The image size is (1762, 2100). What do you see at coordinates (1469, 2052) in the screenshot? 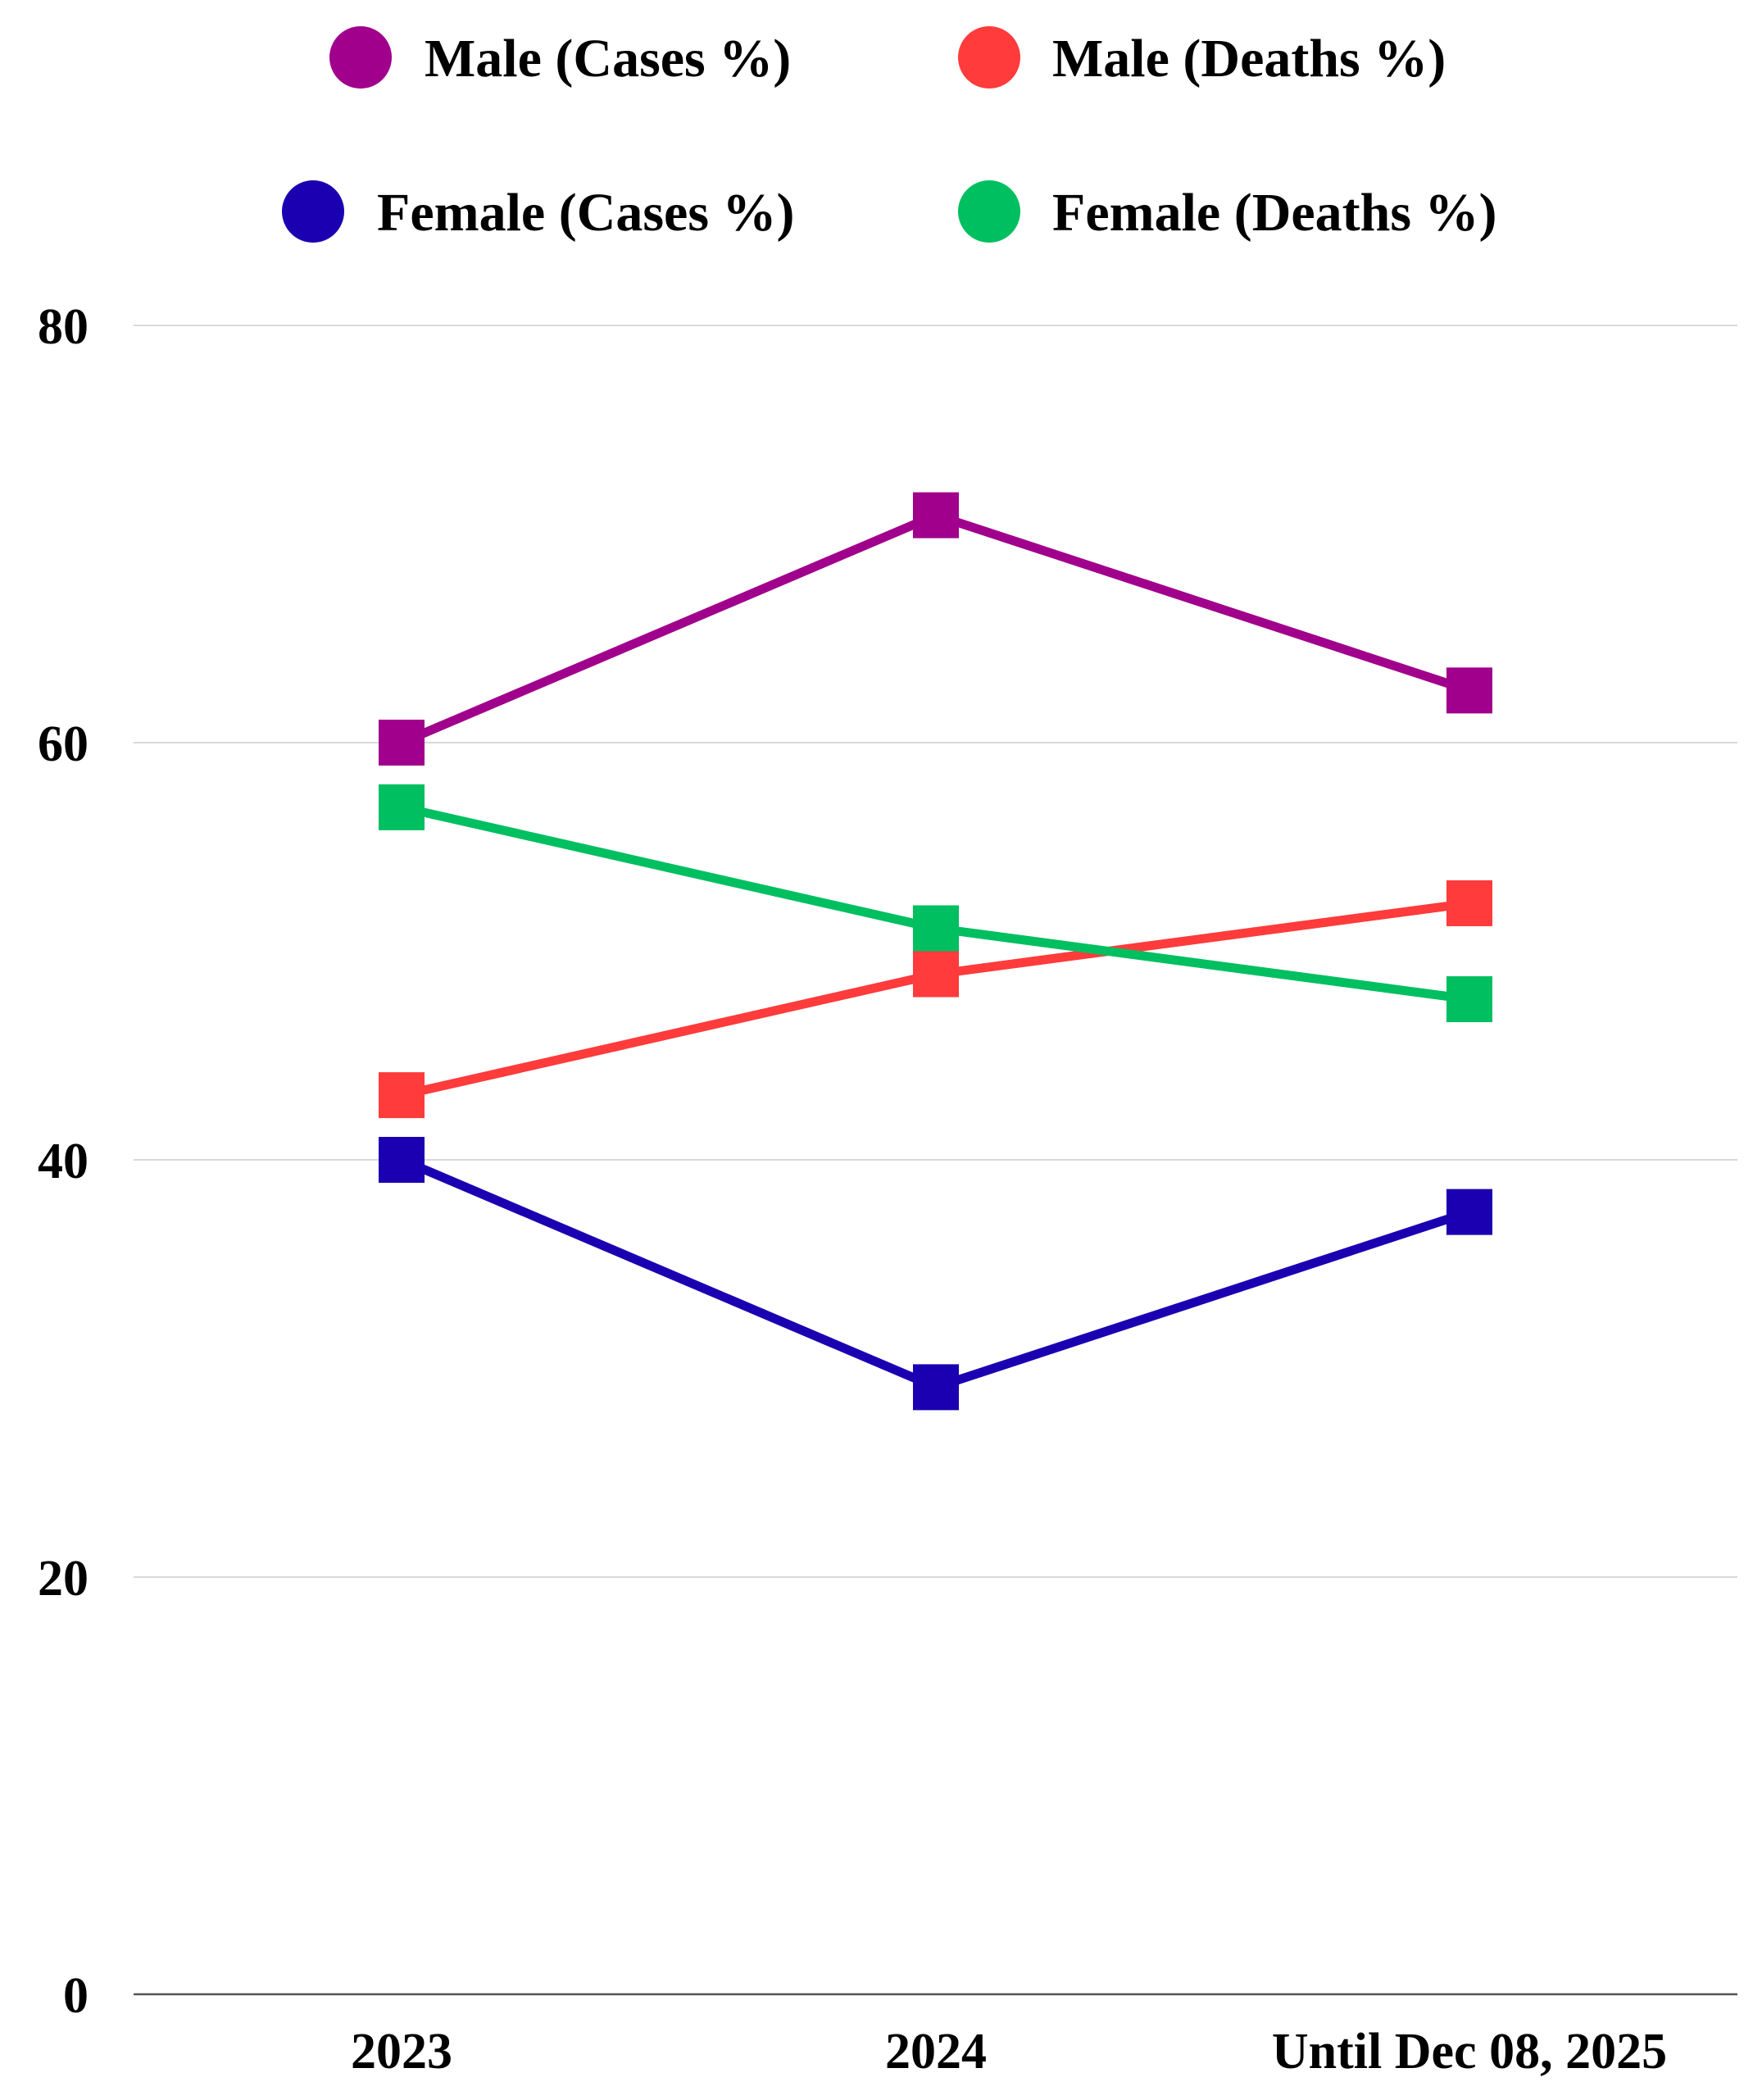
I see `x-tick-label-2: Until Dec 08, 2025` at bounding box center [1469, 2052].